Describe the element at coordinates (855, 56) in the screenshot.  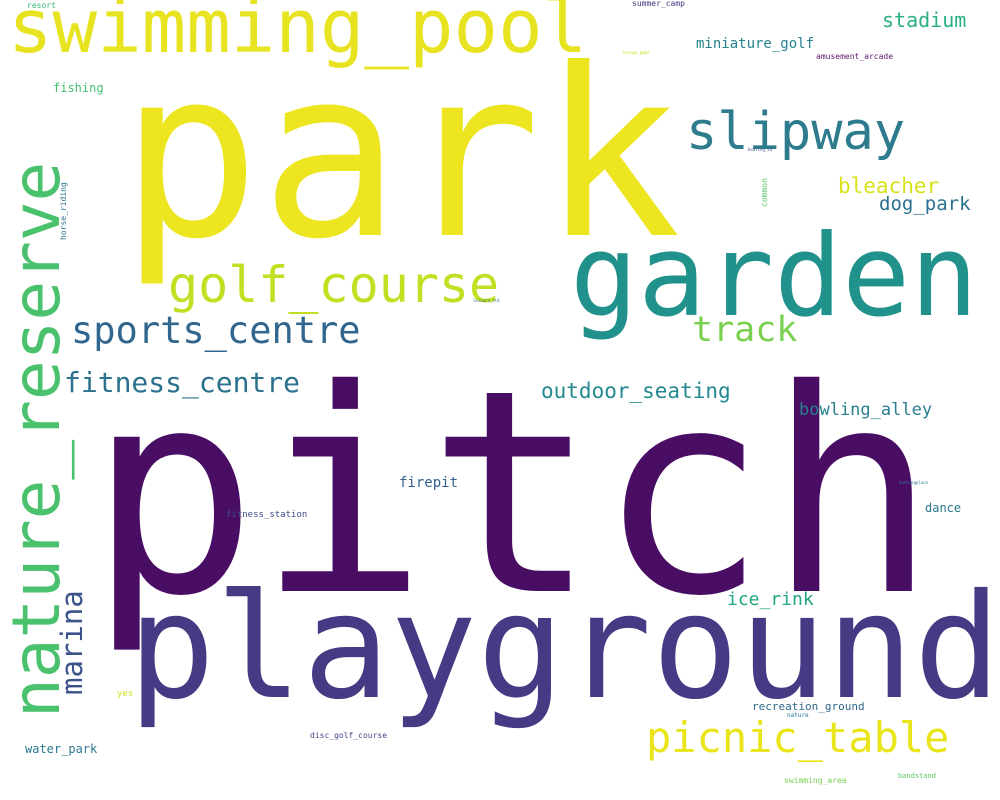
I see `word-amusement-arcade: amusement_arcade` at that location.